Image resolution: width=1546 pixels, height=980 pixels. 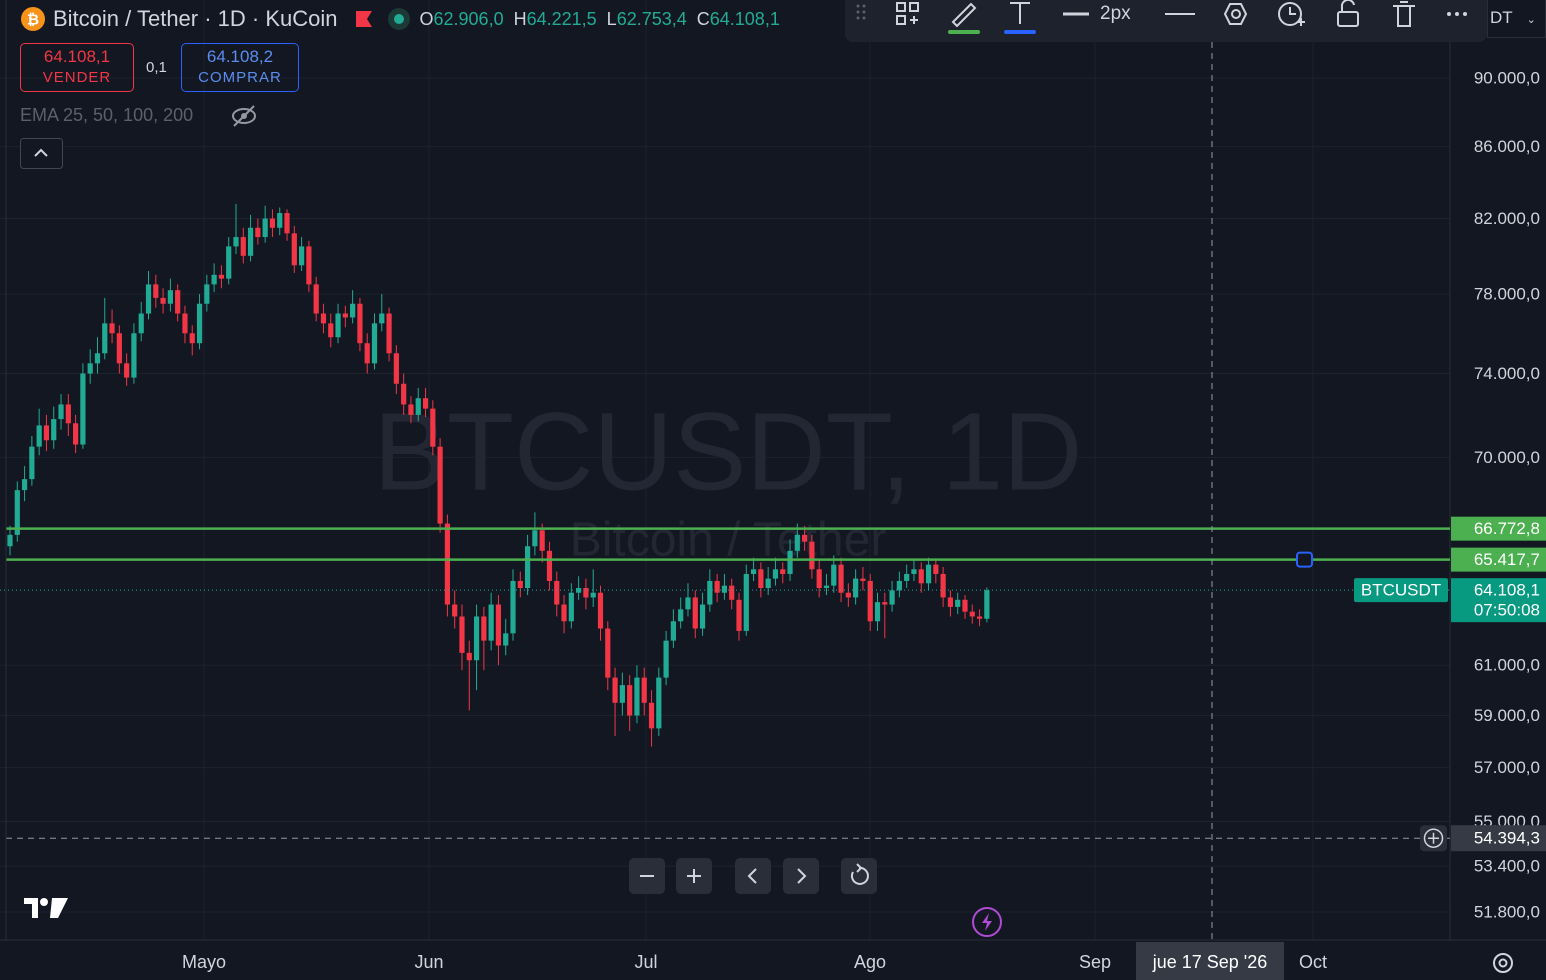 What do you see at coordinates (46, 908) in the screenshot?
I see `tv-logo` at bounding box center [46, 908].